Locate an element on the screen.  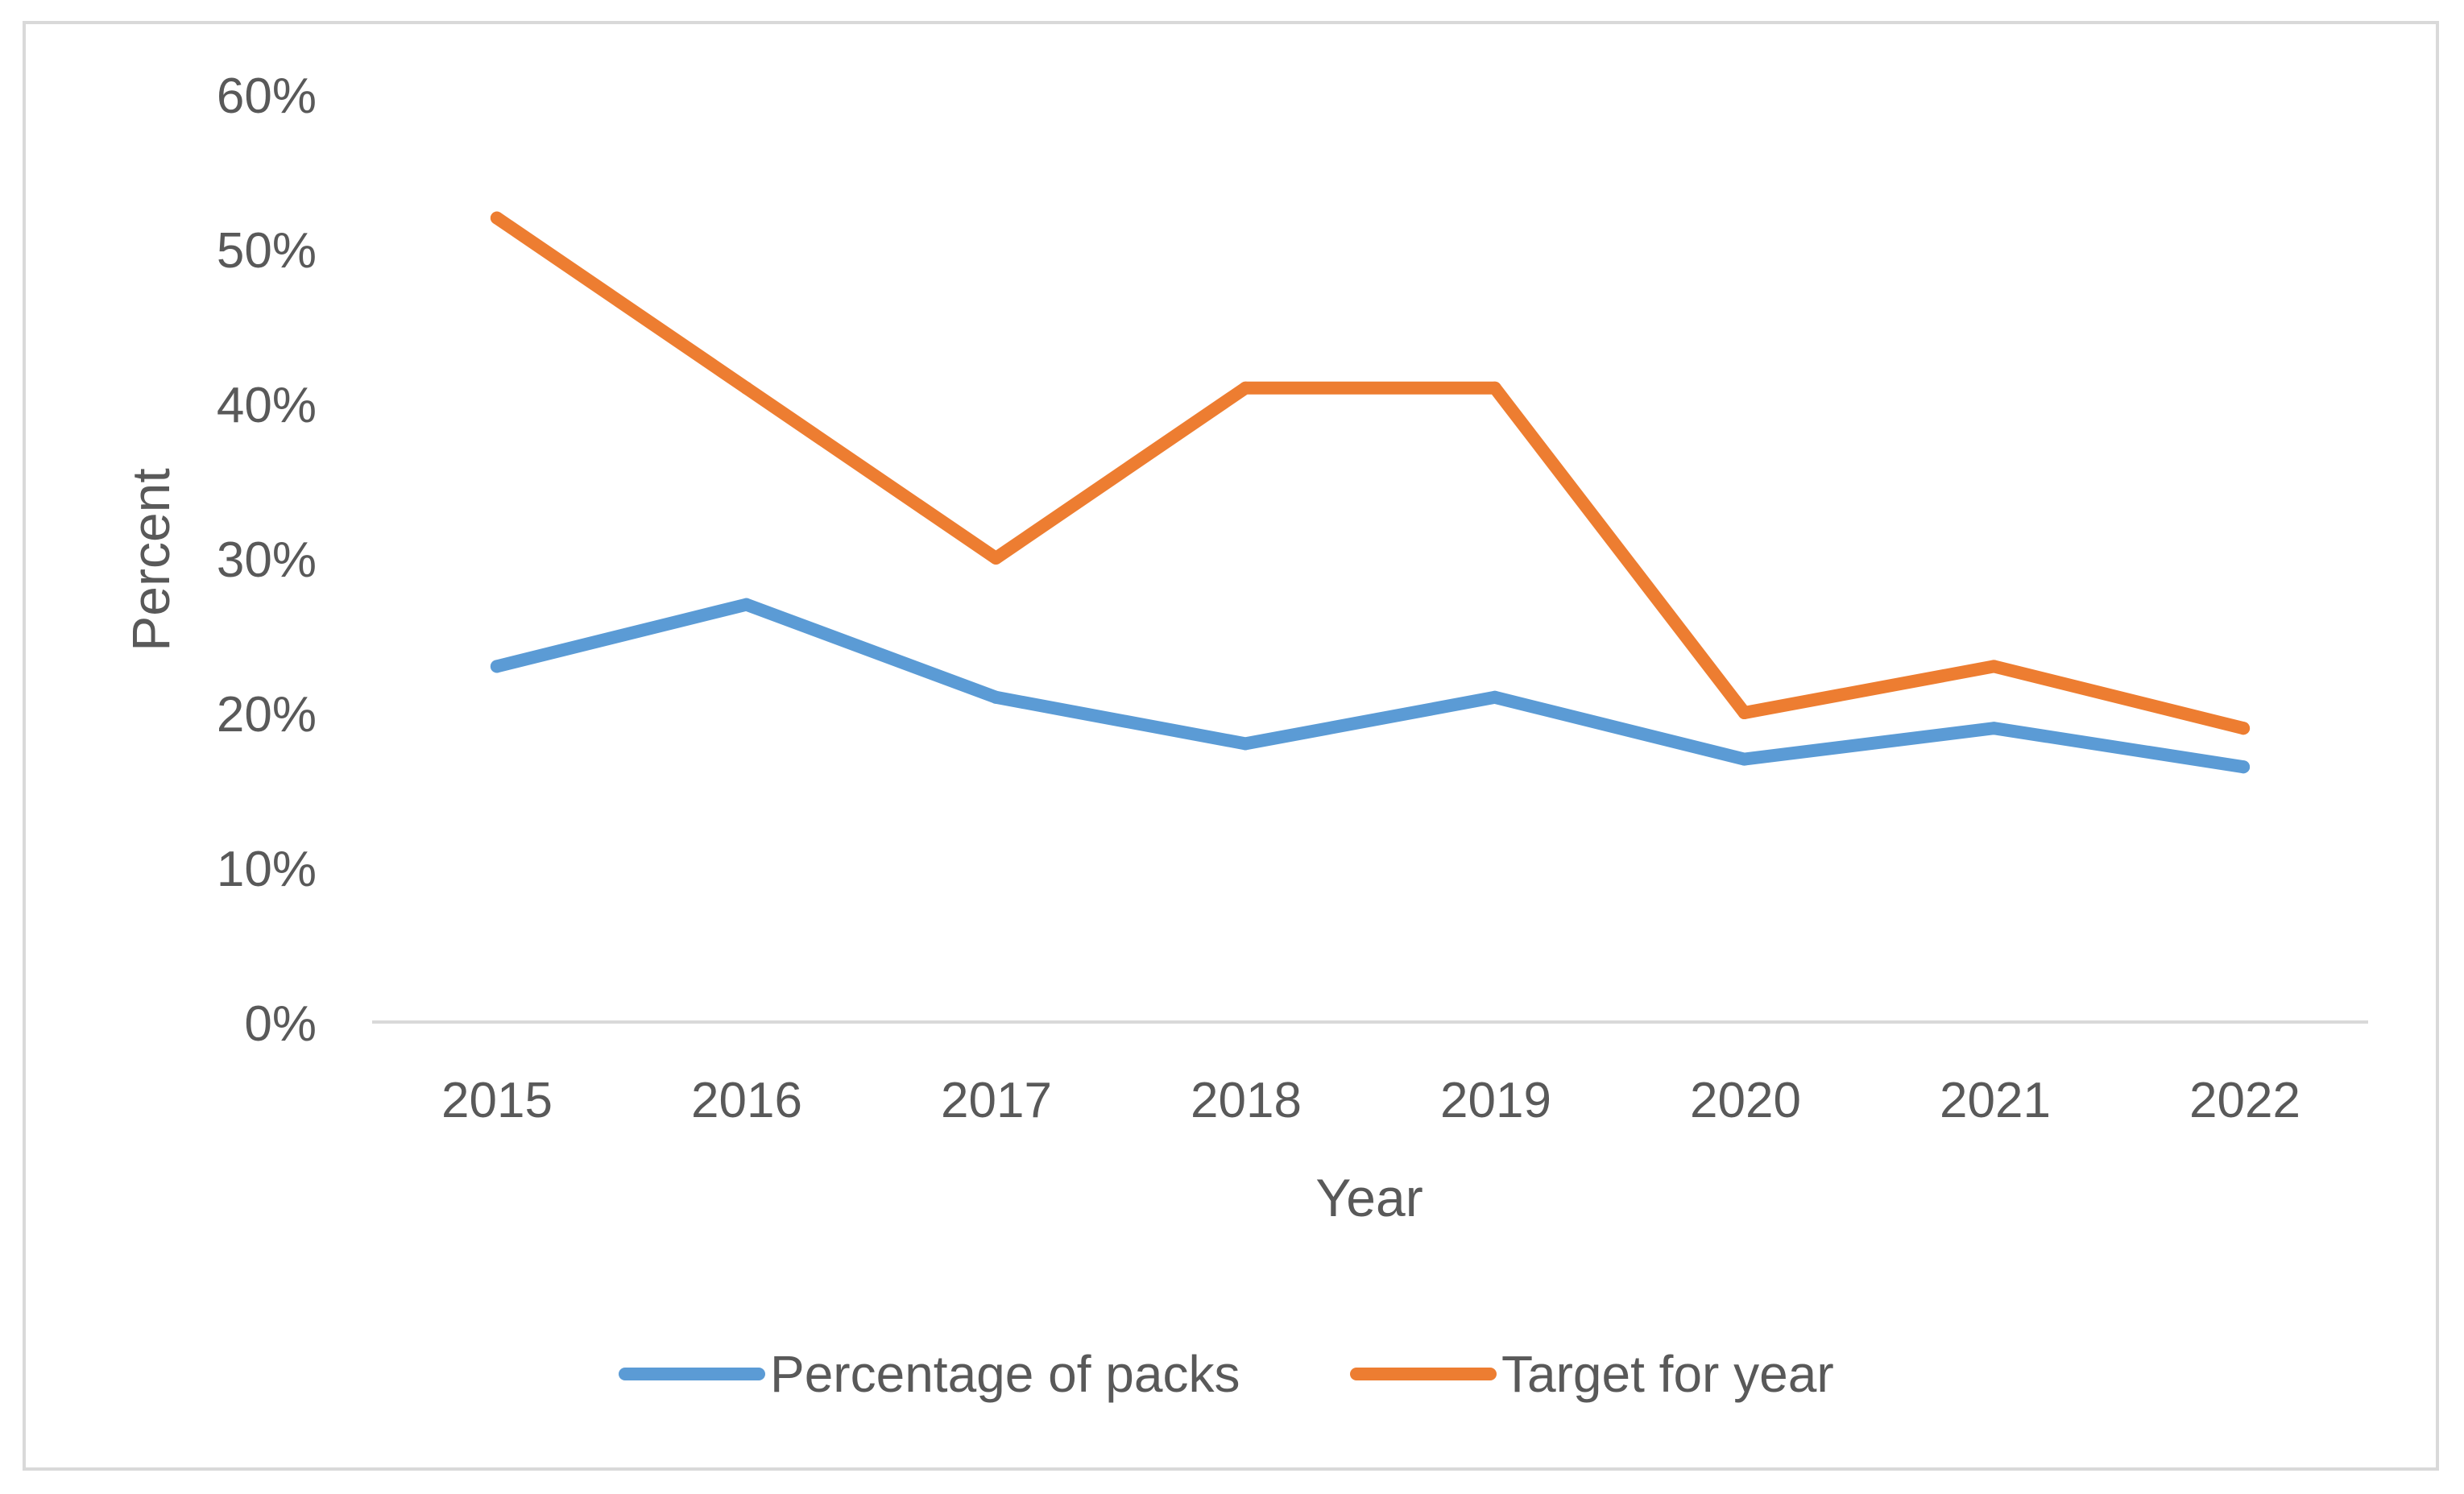
data-point-percentage-of-packs-2020 is located at coordinates (1744, 759).